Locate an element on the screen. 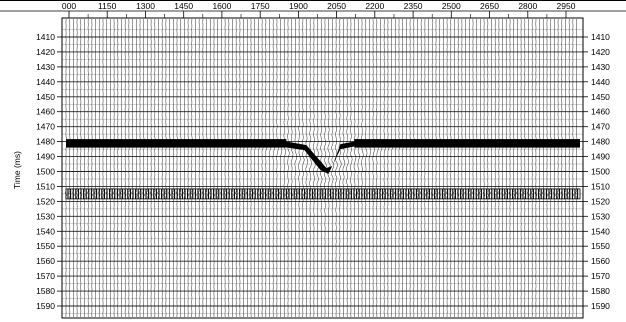  left-axis-tick-label: 1440 is located at coordinates (45, 82).